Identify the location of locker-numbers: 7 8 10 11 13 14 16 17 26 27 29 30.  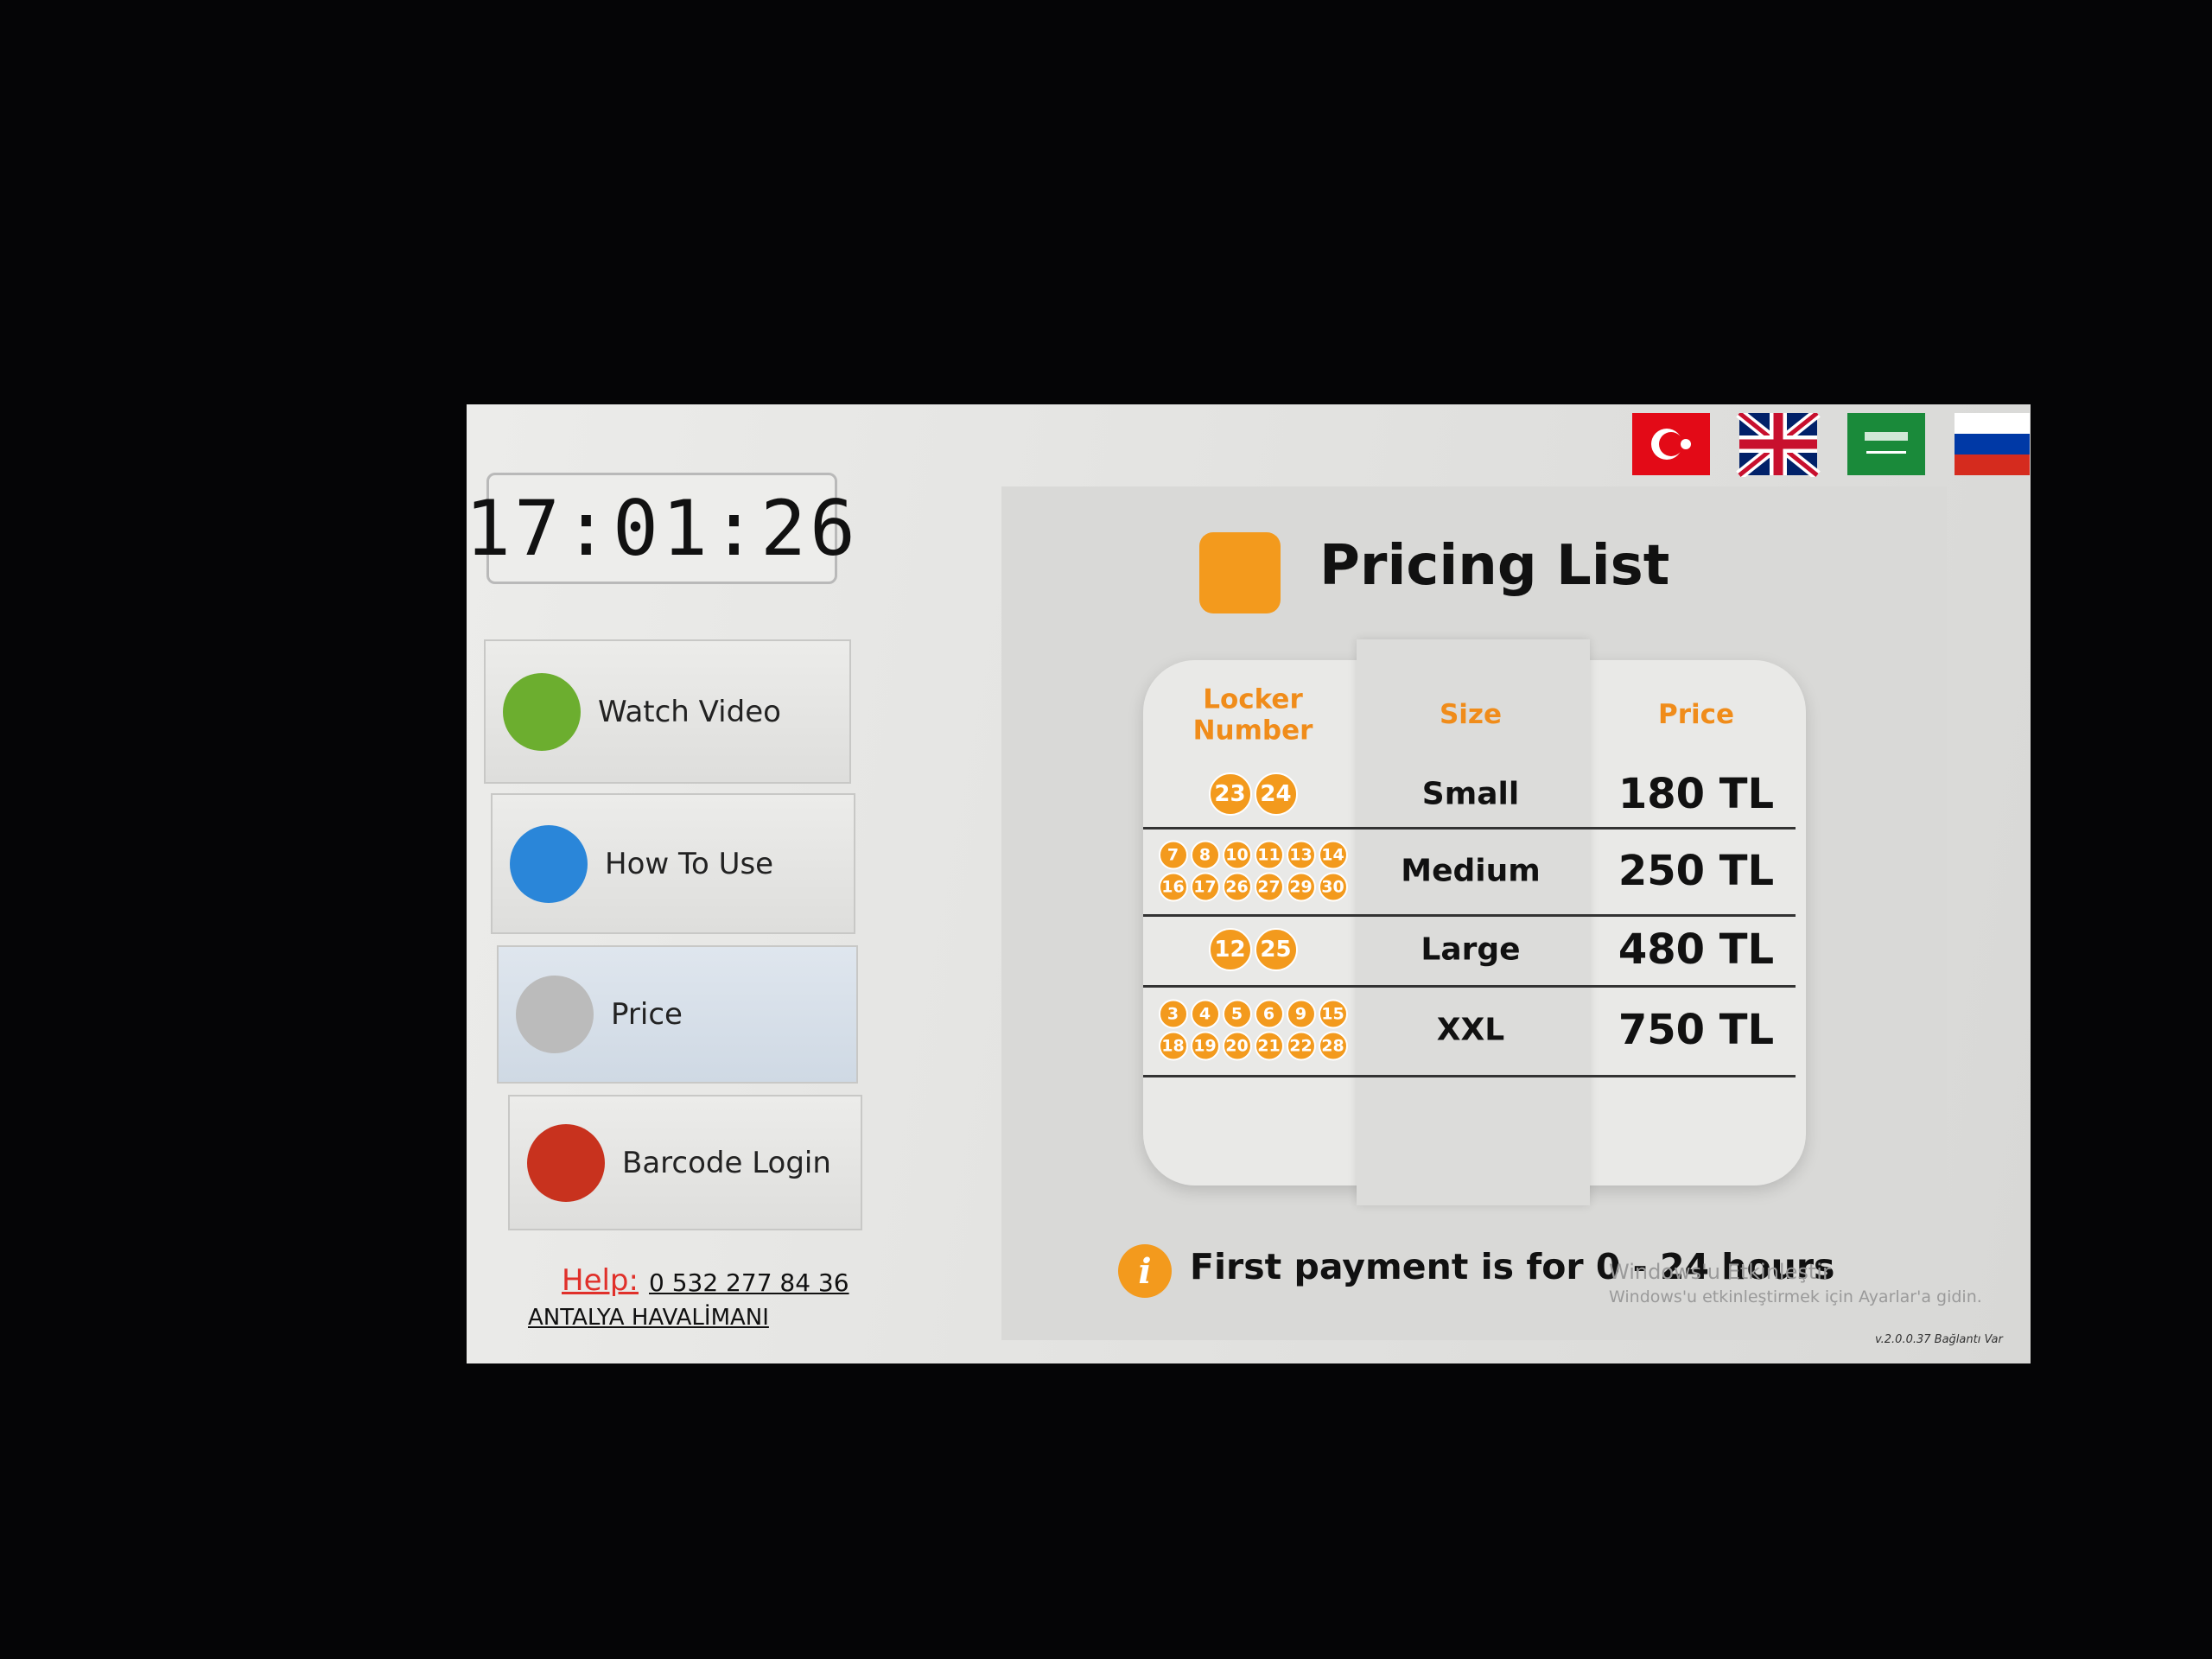
(1253, 871).